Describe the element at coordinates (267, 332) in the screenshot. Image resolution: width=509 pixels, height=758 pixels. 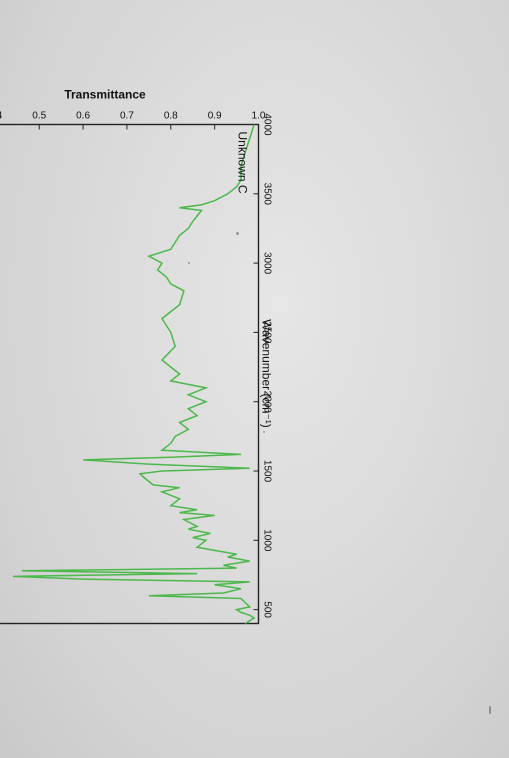
I see `x-tick-label: 2500` at that location.